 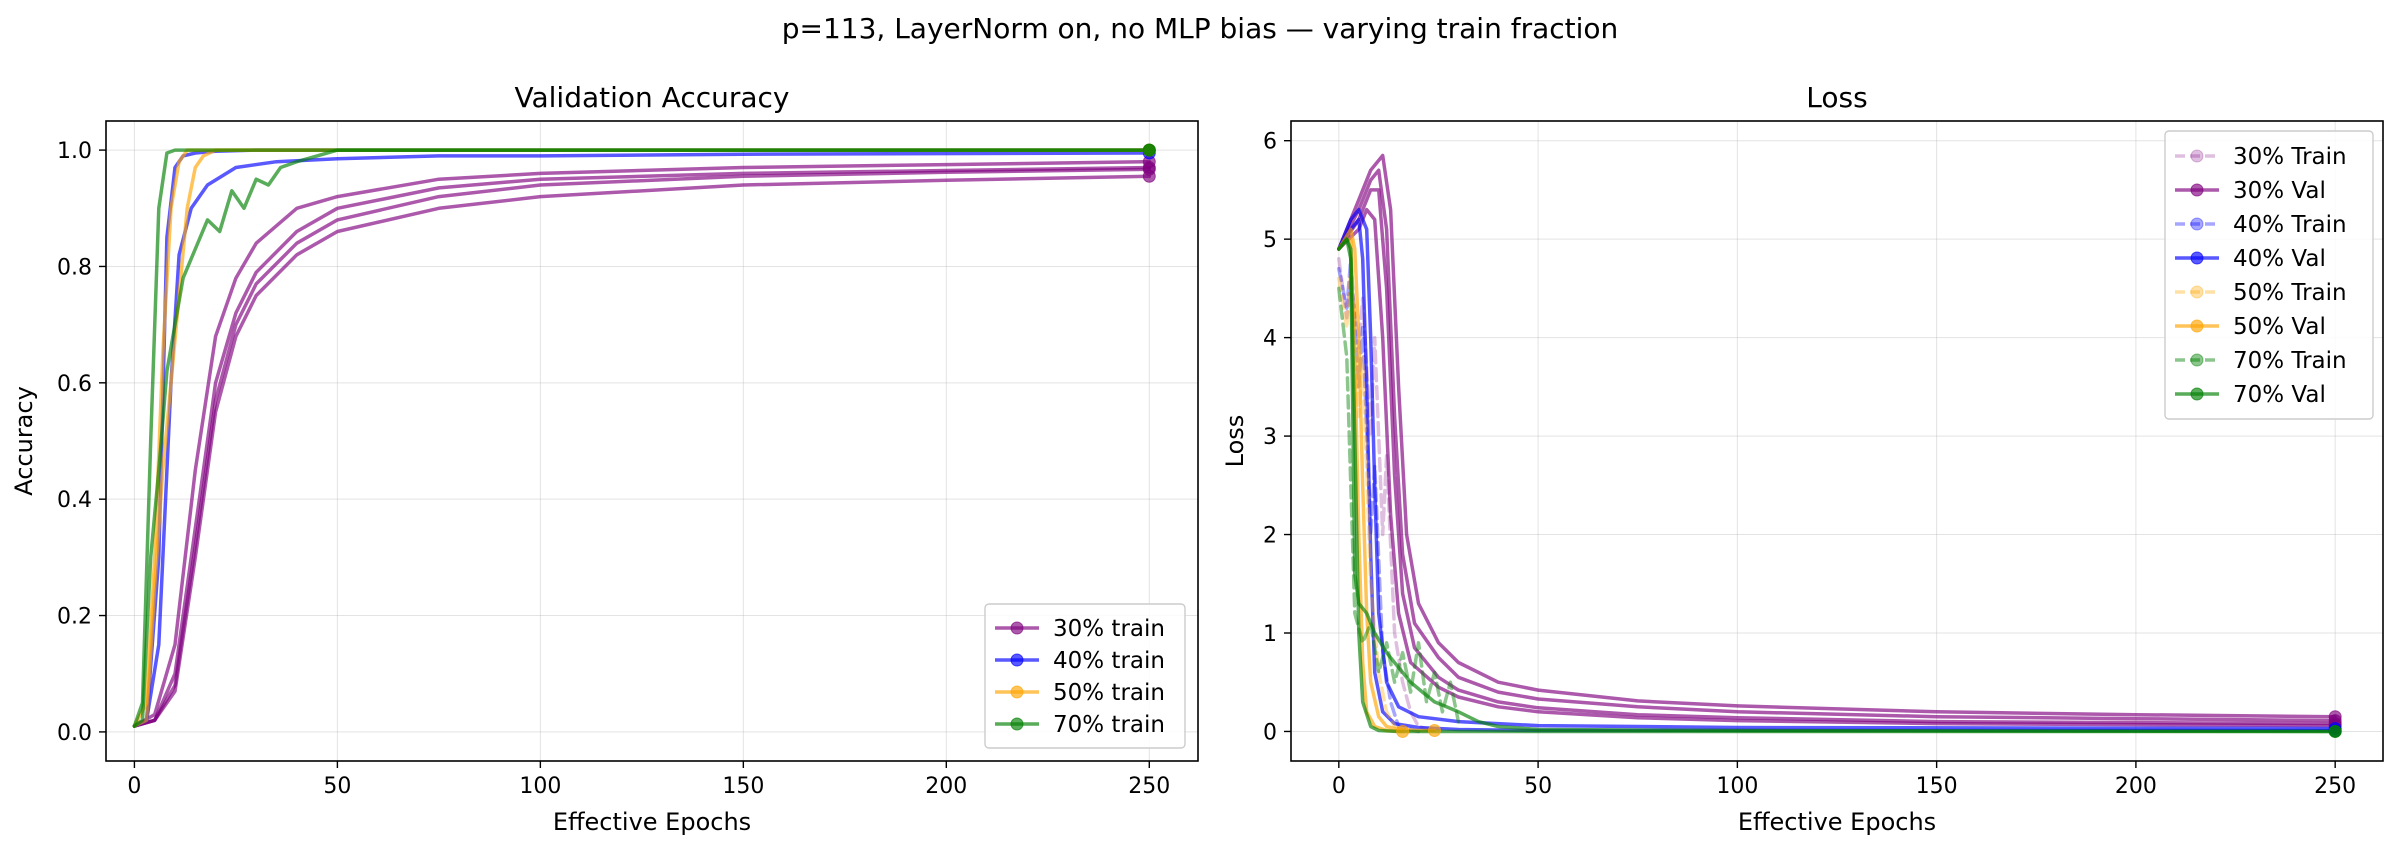 I want to click on acc-legend-marker-40pct-train, so click(x=1017, y=660).